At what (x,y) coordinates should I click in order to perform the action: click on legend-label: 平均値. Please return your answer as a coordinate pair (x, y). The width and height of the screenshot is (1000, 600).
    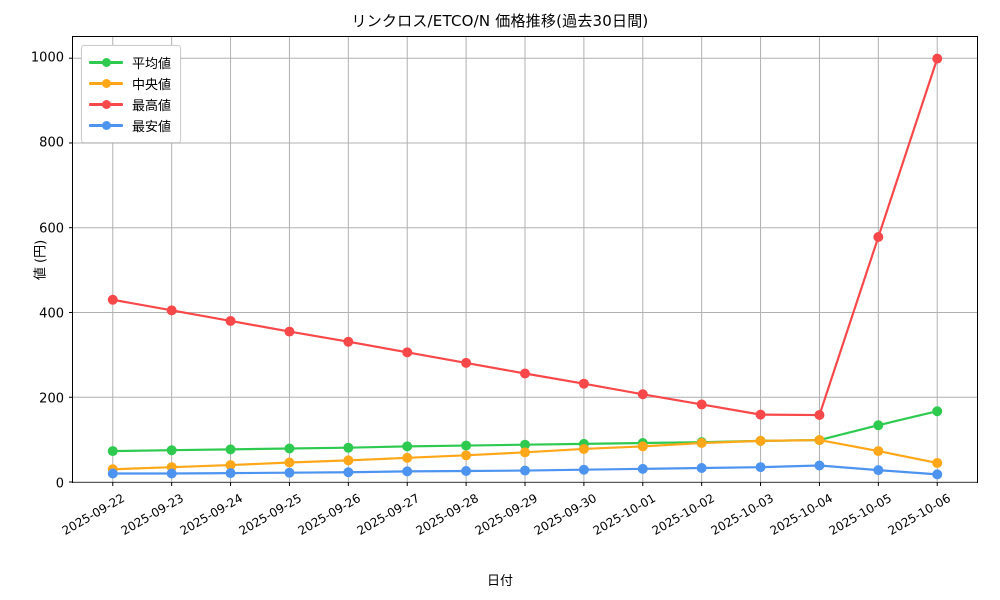
    Looking at the image, I should click on (152, 64).